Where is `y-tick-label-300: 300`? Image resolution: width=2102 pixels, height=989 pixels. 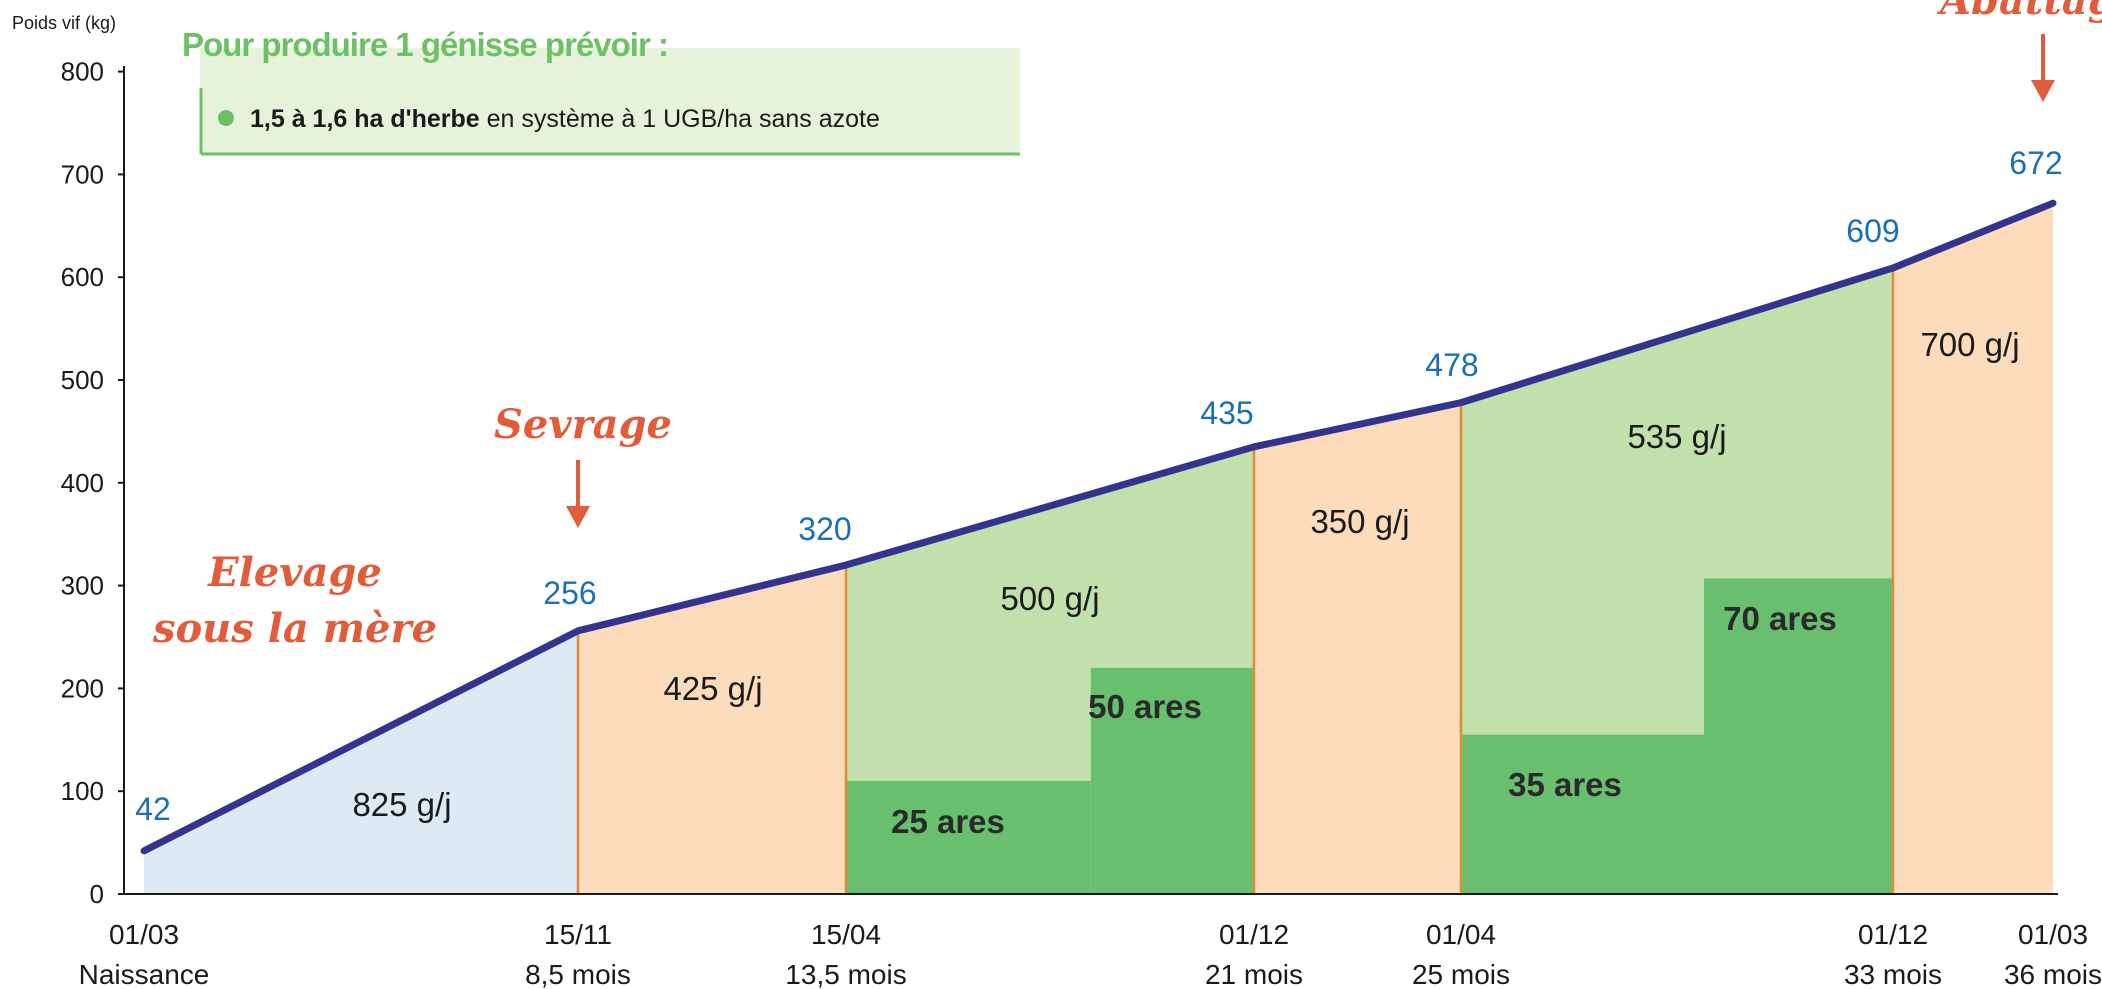
y-tick-label-300: 300 is located at coordinates (82, 586).